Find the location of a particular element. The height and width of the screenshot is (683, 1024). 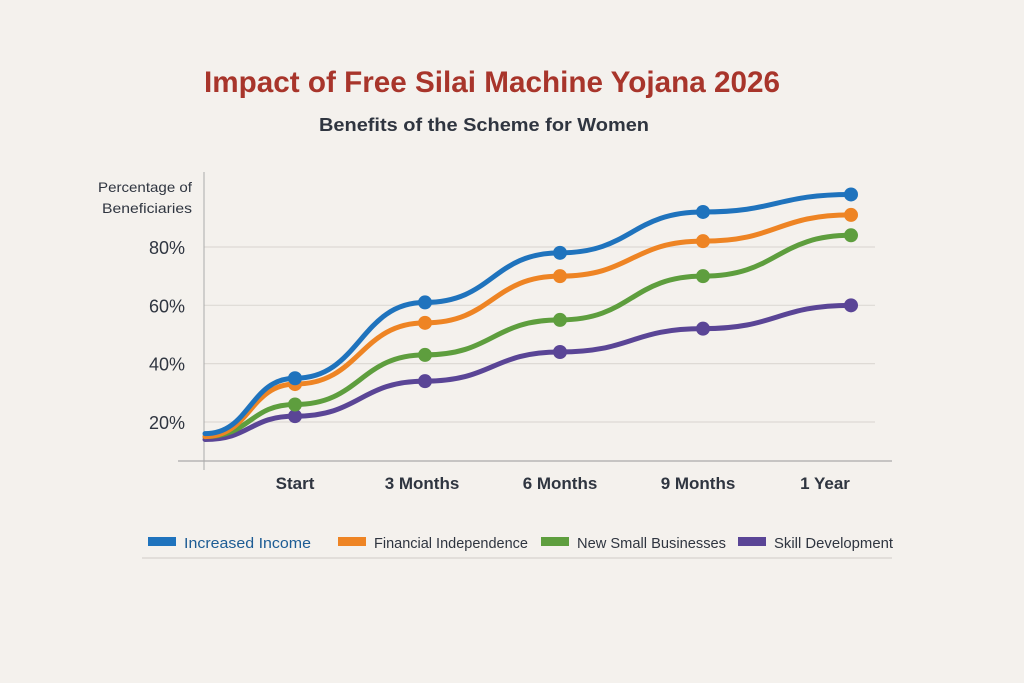

y-axis-label-line2: Beneficiaries is located at coordinates (147, 208).